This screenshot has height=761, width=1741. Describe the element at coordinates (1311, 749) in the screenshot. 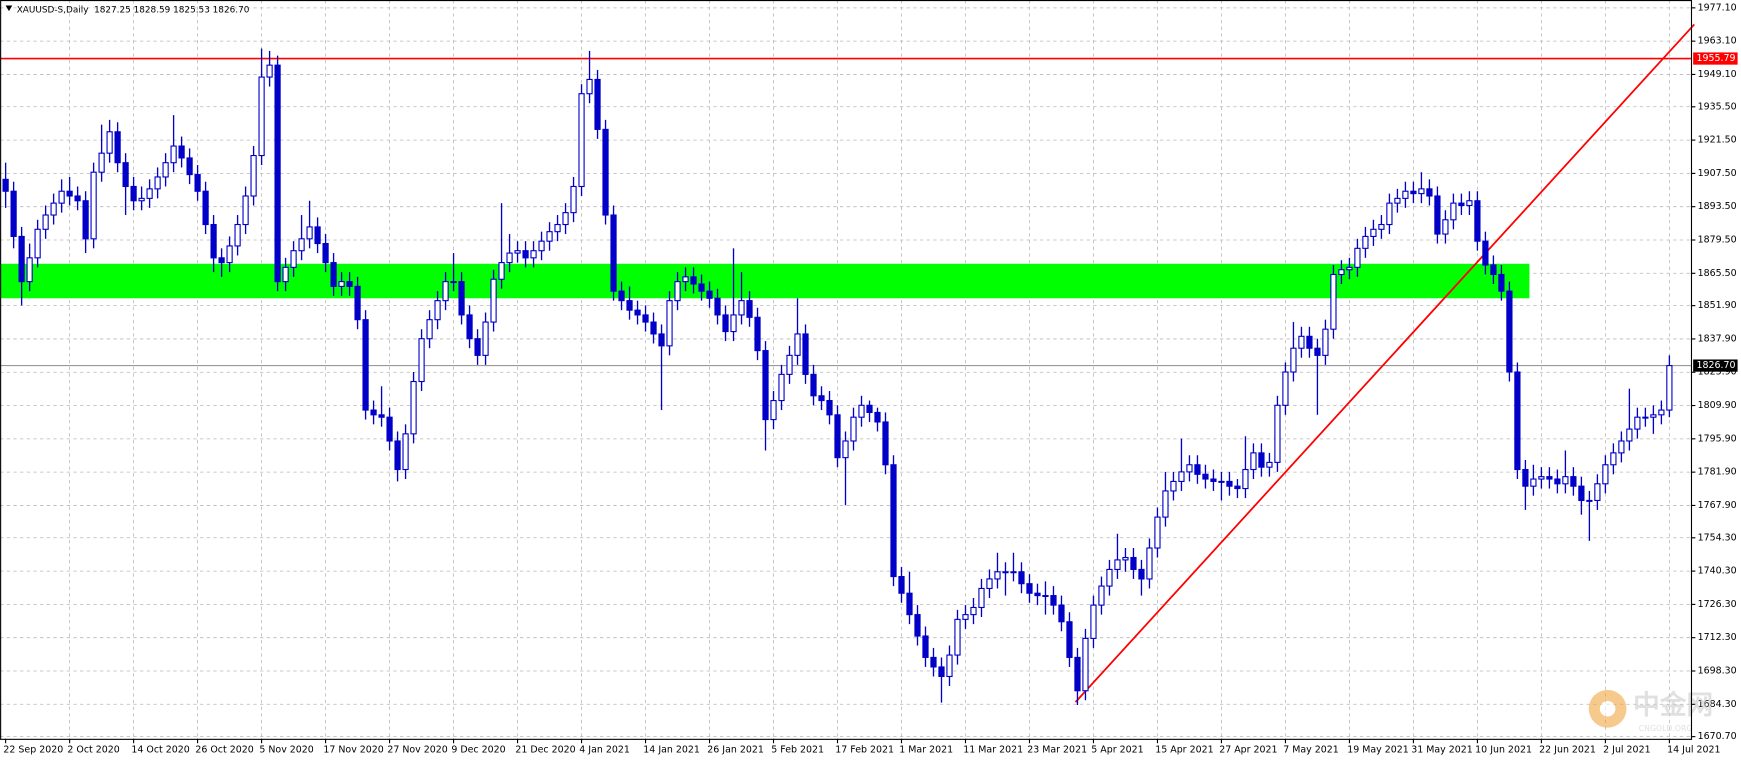

I see `x-tick-label: 7 May 2021` at that location.